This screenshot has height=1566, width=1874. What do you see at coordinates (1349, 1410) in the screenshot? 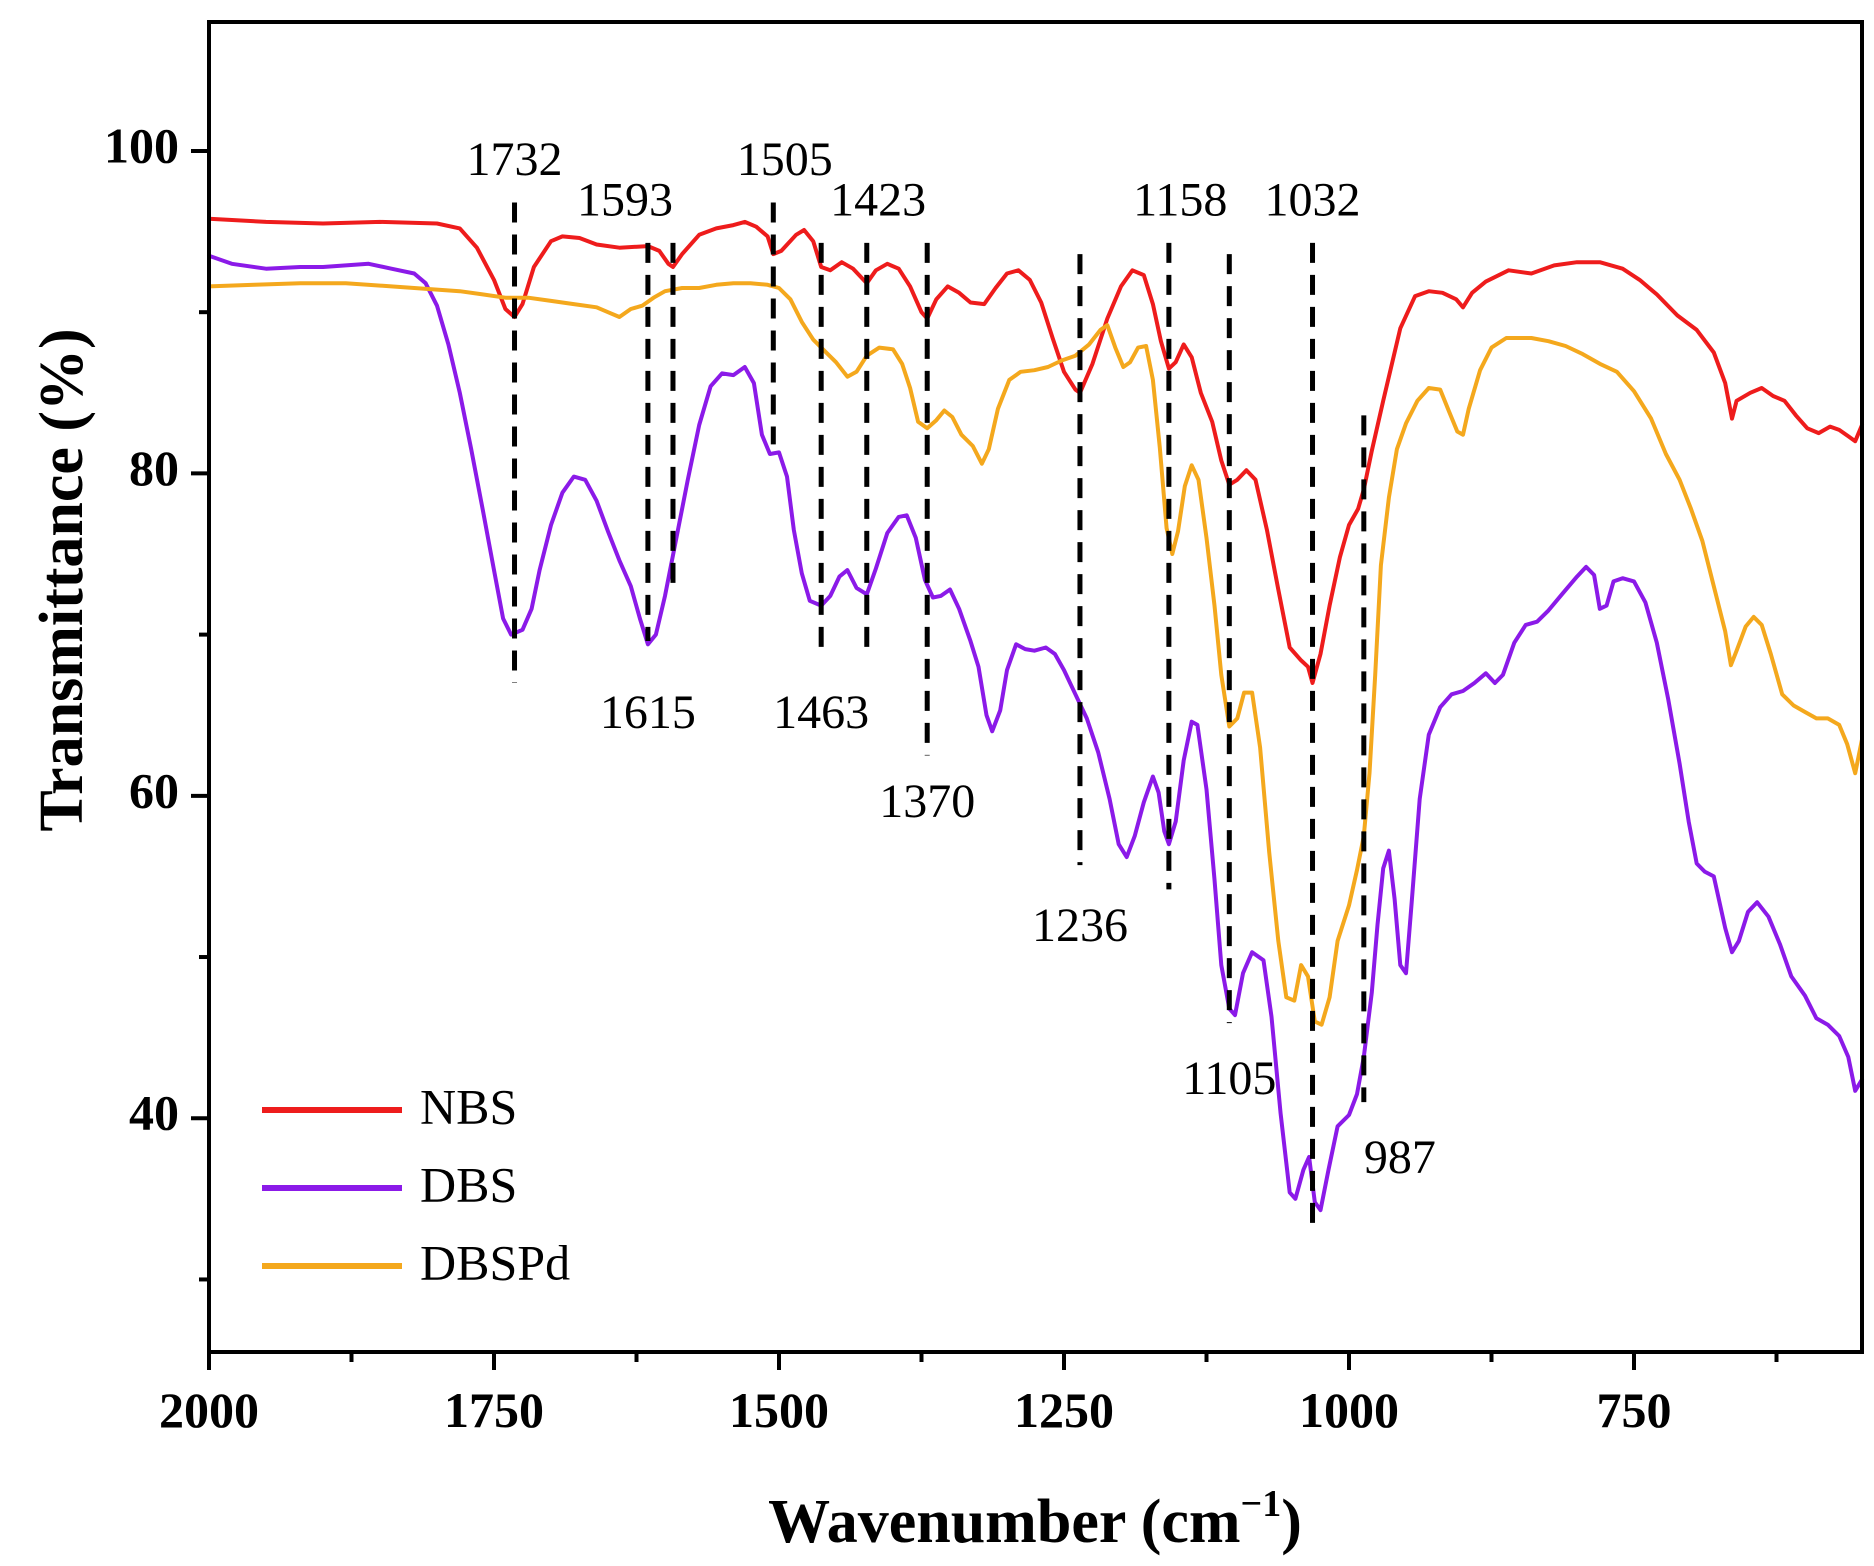
I see `x-tick-label-1000: 1000` at bounding box center [1349, 1410].